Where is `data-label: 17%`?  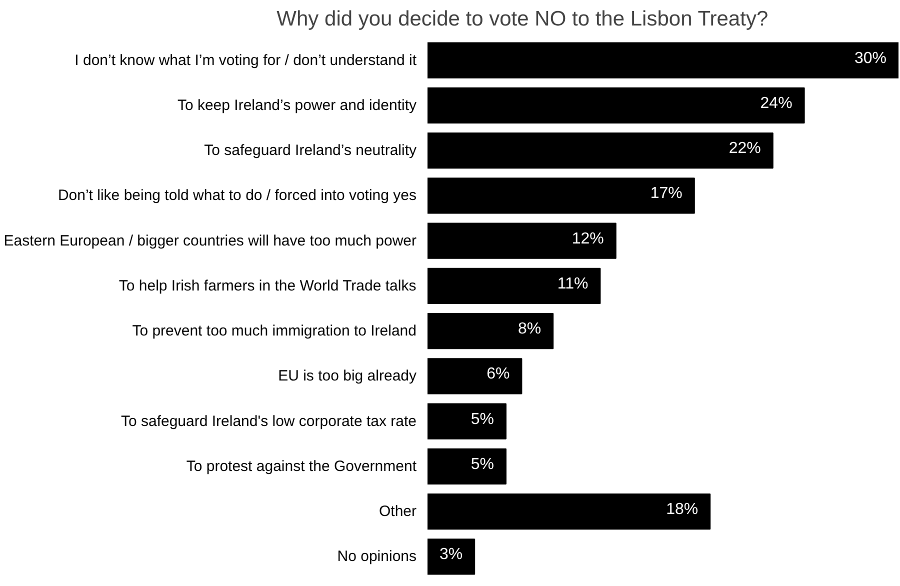
data-label: 17% is located at coordinates (666, 193).